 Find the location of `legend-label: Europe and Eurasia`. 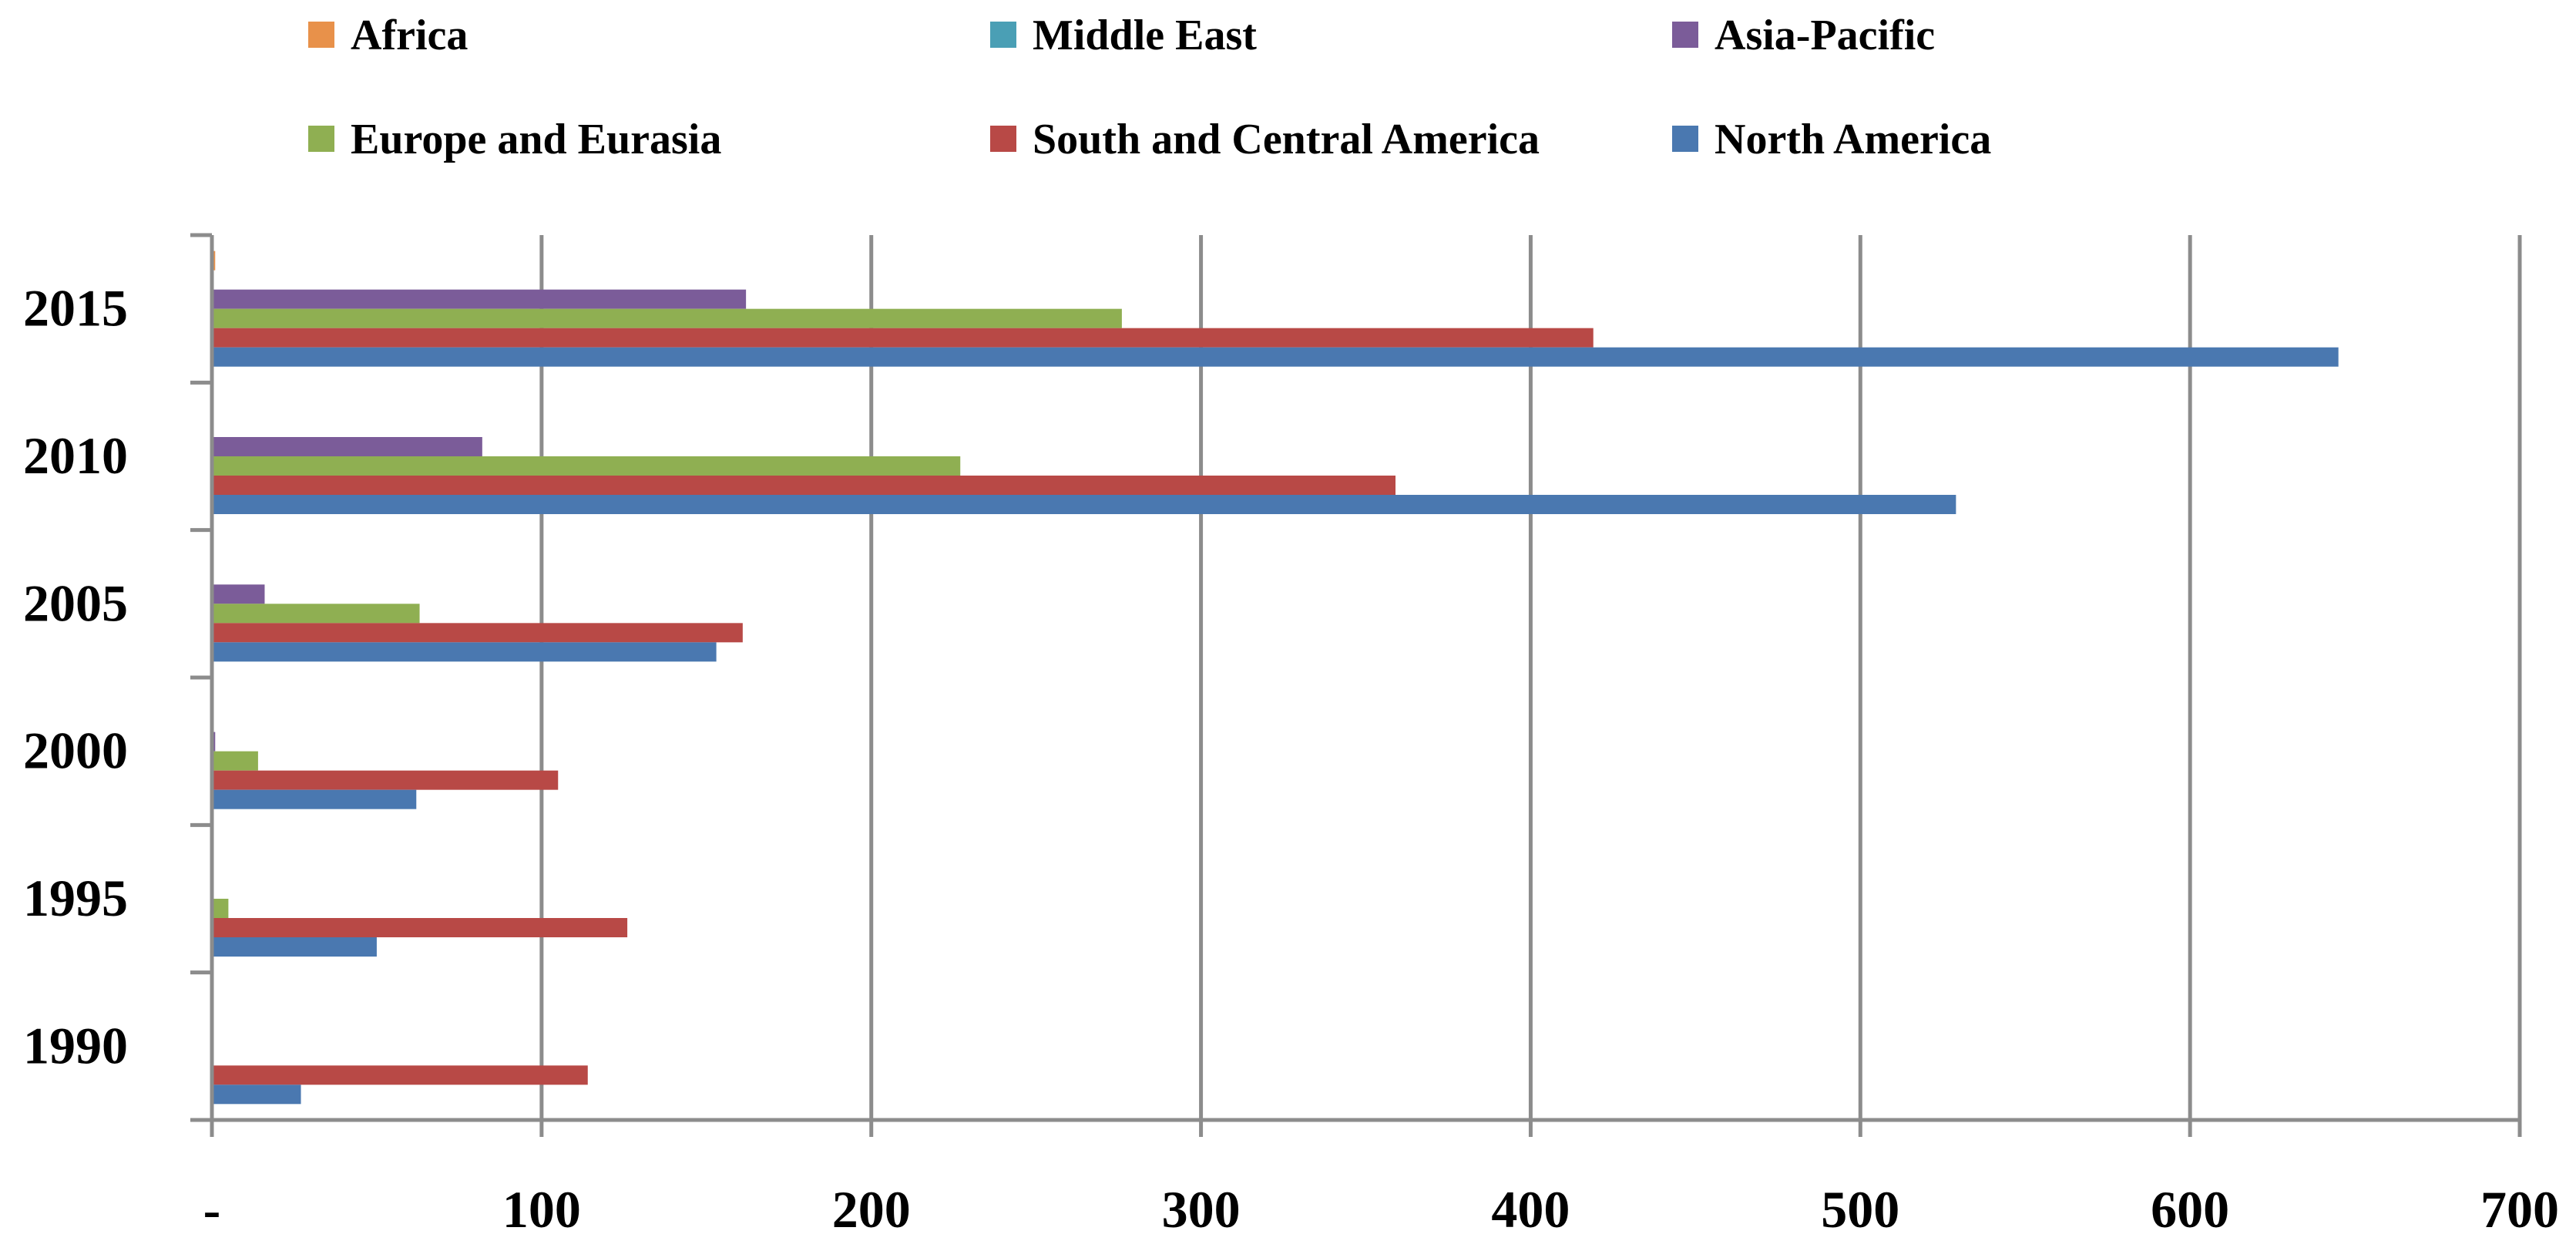

legend-label: Europe and Eurasia is located at coordinates (536, 139).